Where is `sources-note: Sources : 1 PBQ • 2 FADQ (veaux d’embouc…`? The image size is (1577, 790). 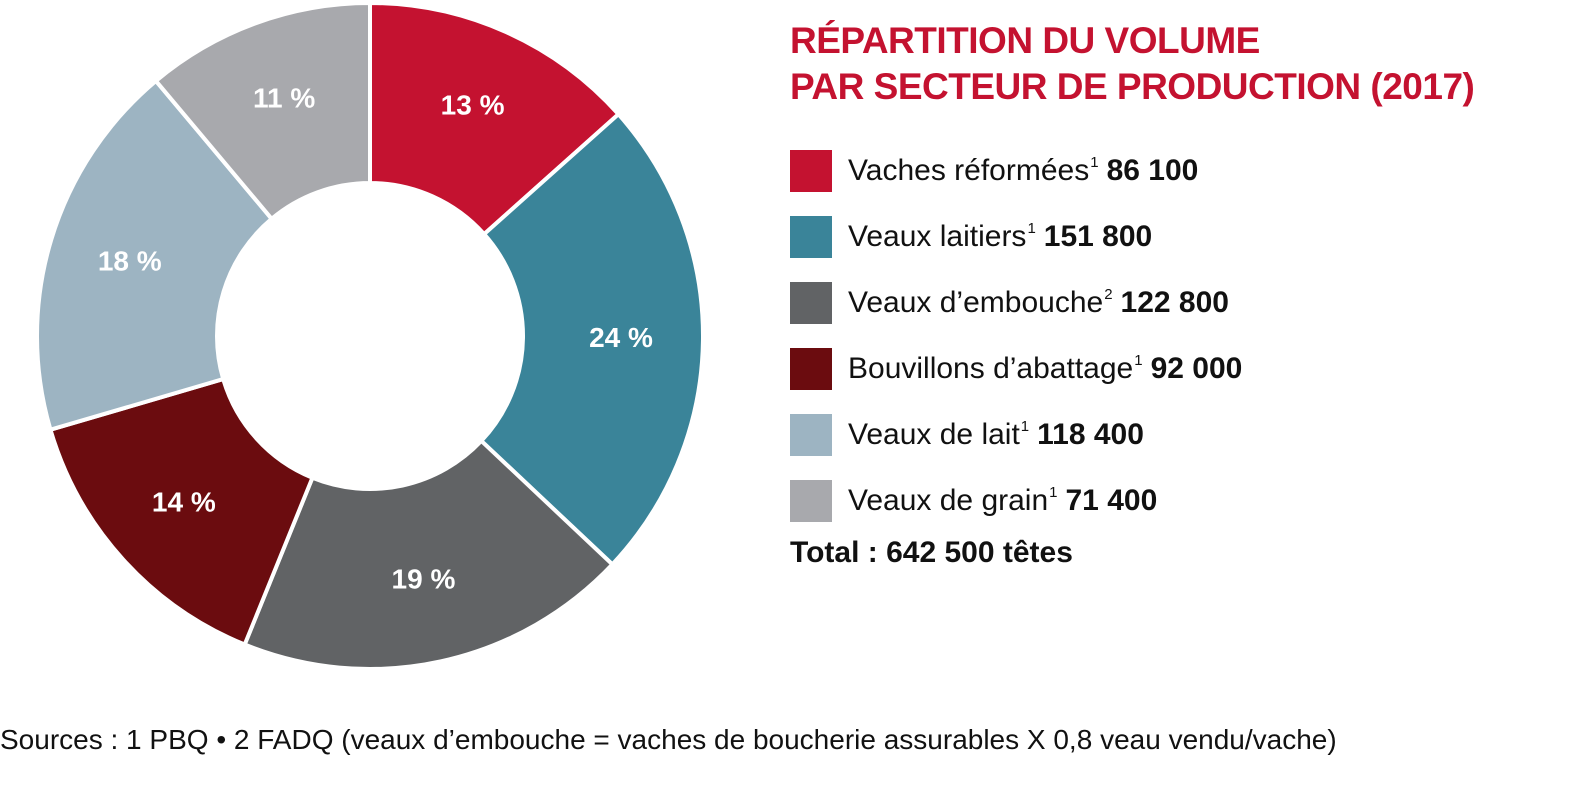 sources-note: Sources : 1 PBQ • 2 FADQ (veaux d’embouc… is located at coordinates (668, 739).